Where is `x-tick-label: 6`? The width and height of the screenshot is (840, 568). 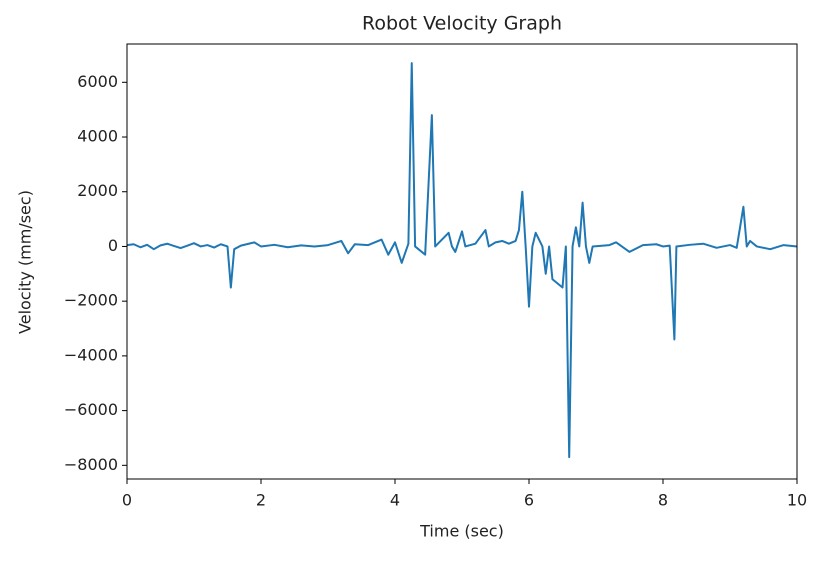 x-tick-label: 6 is located at coordinates (529, 500).